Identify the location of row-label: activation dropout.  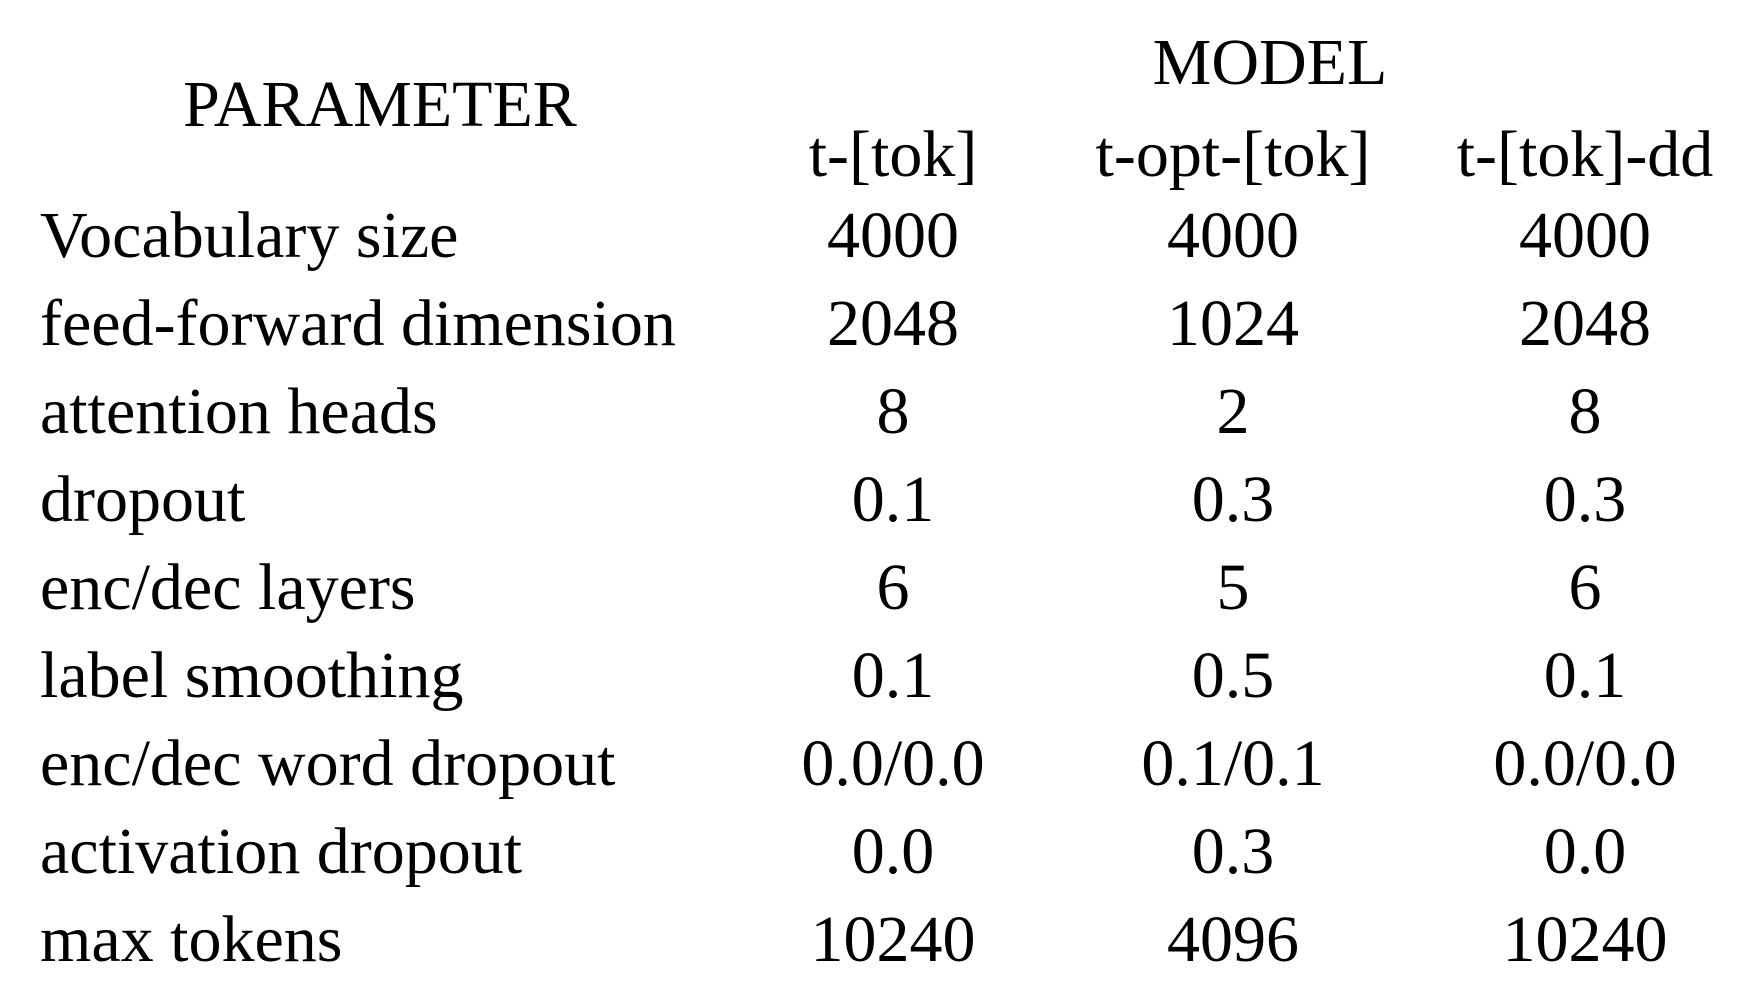
(281, 851).